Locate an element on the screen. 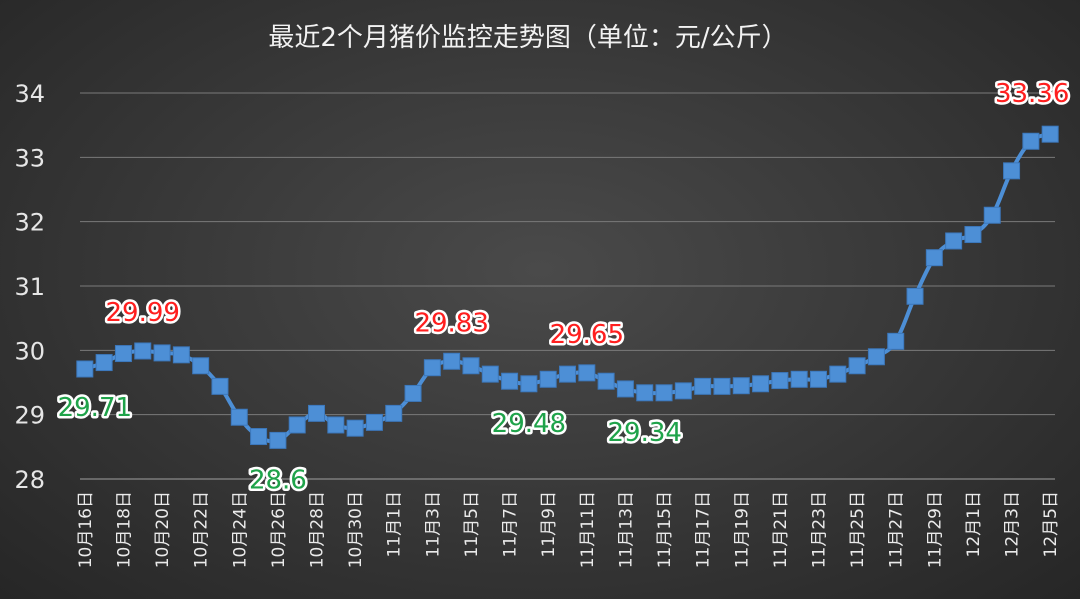  x-tick-label: 11月9日 is located at coordinates (549, 524).